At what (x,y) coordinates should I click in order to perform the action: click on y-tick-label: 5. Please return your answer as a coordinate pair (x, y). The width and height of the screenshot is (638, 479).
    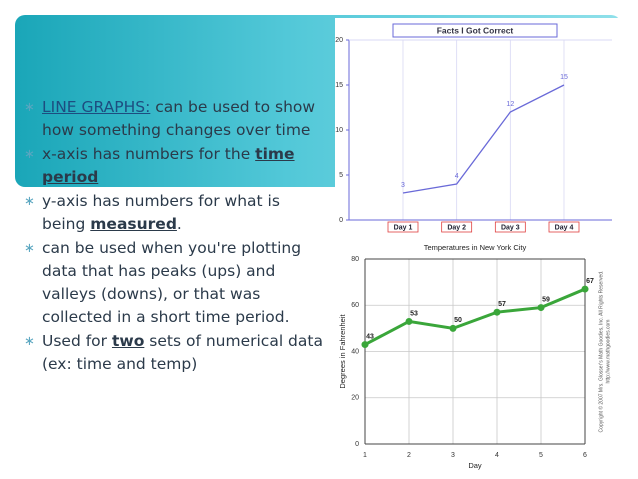
    Looking at the image, I should click on (341, 175).